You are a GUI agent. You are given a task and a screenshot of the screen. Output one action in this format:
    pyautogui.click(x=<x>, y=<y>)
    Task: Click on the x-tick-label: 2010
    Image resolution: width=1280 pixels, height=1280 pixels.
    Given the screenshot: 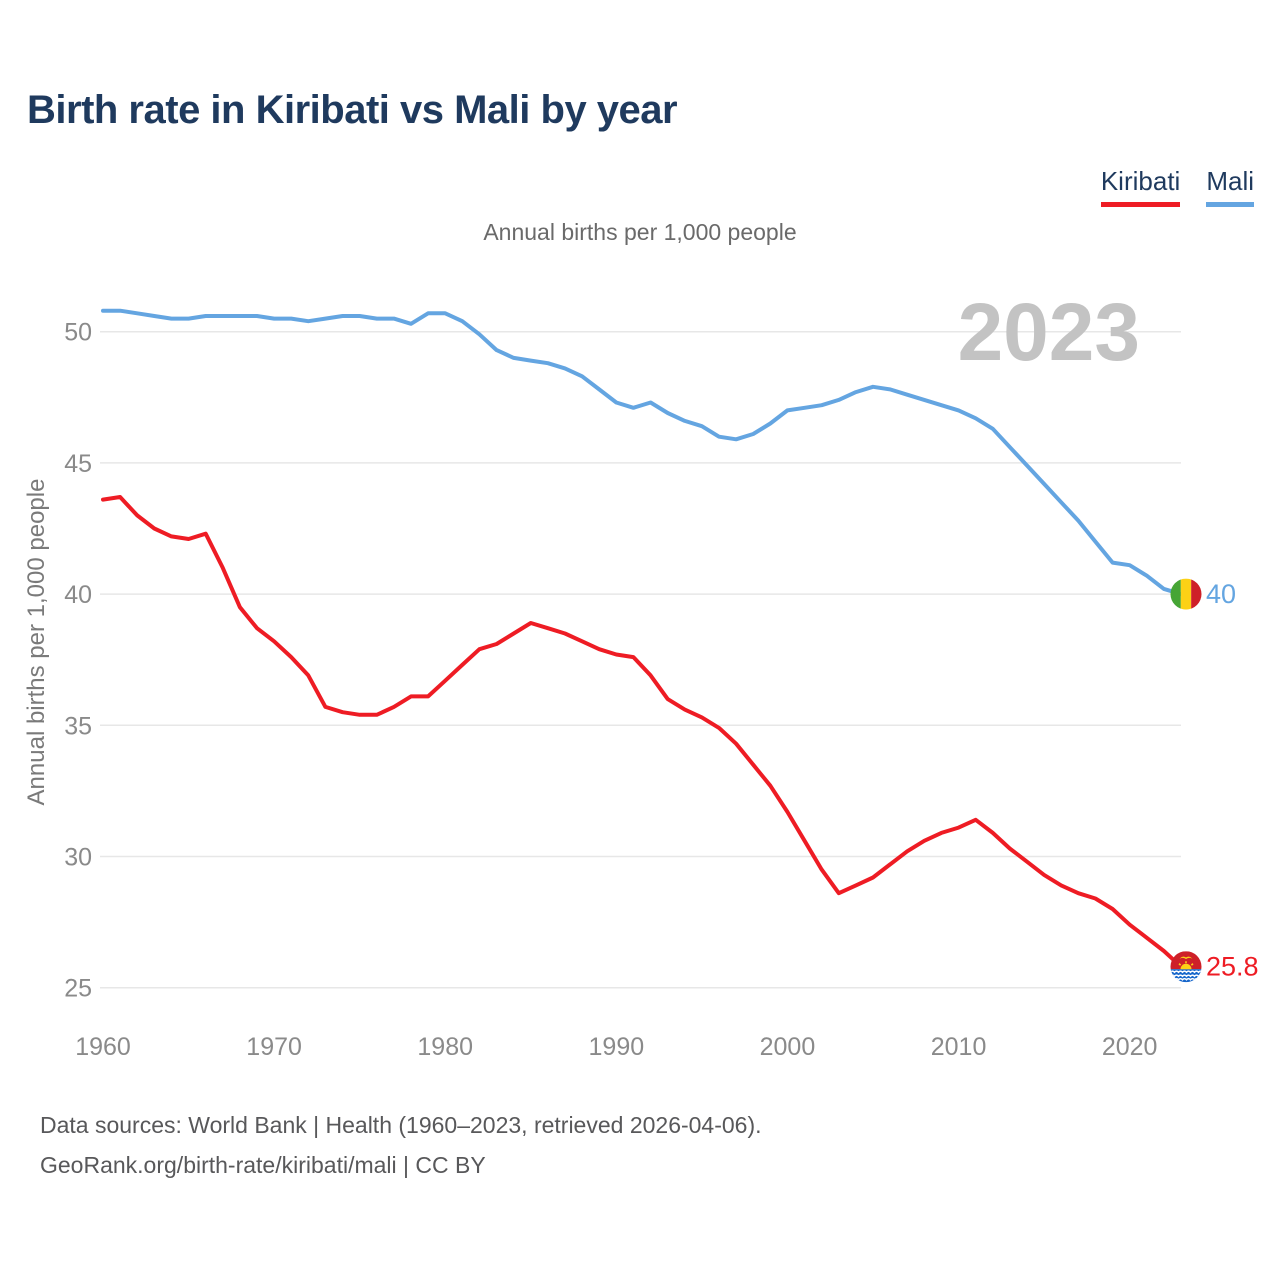 What is the action you would take?
    pyautogui.click(x=959, y=1047)
    